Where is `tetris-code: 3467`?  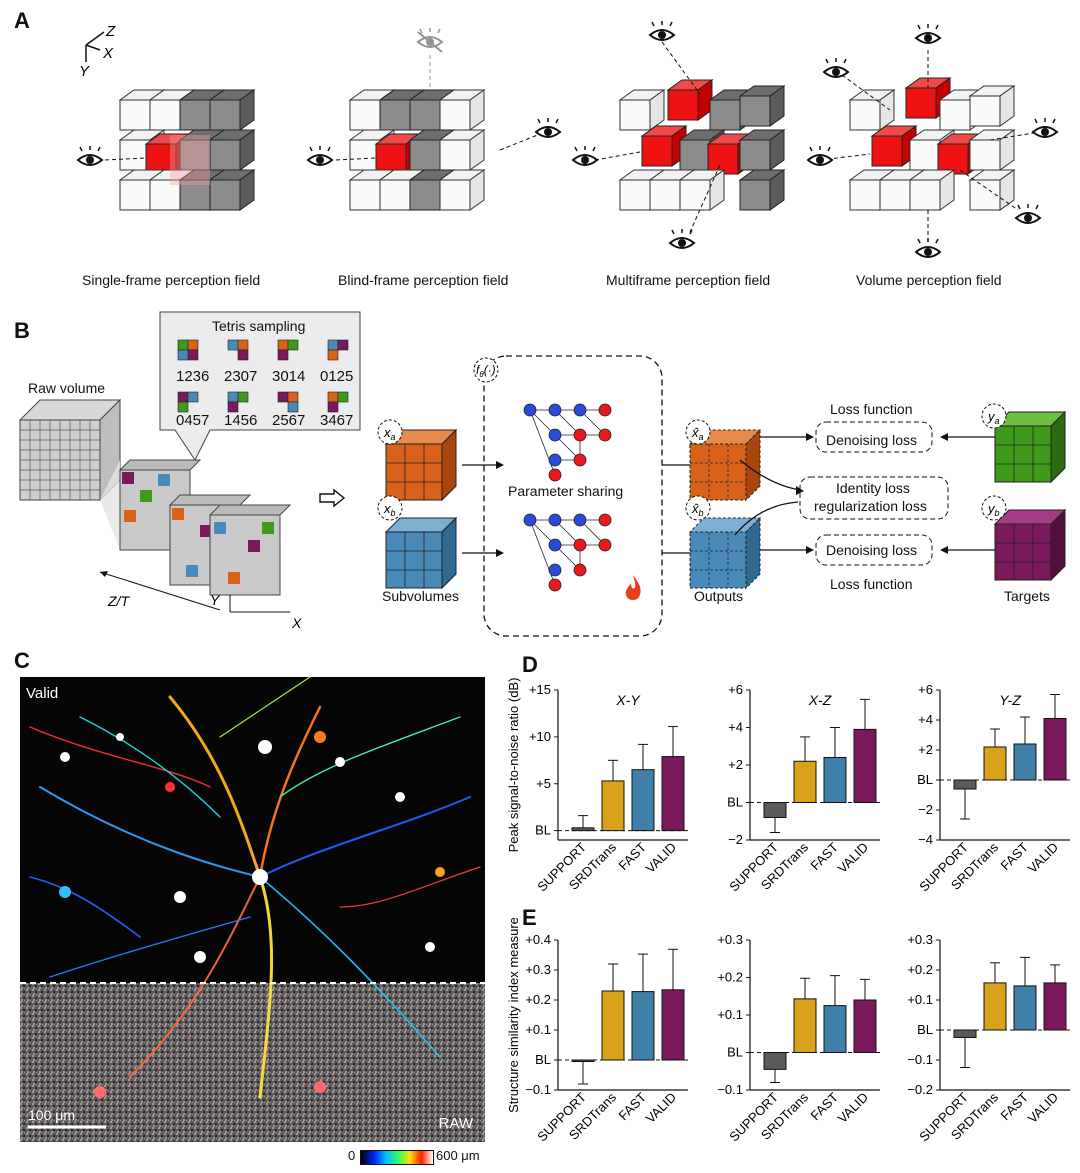
tetris-code: 3467 is located at coordinates (337, 420).